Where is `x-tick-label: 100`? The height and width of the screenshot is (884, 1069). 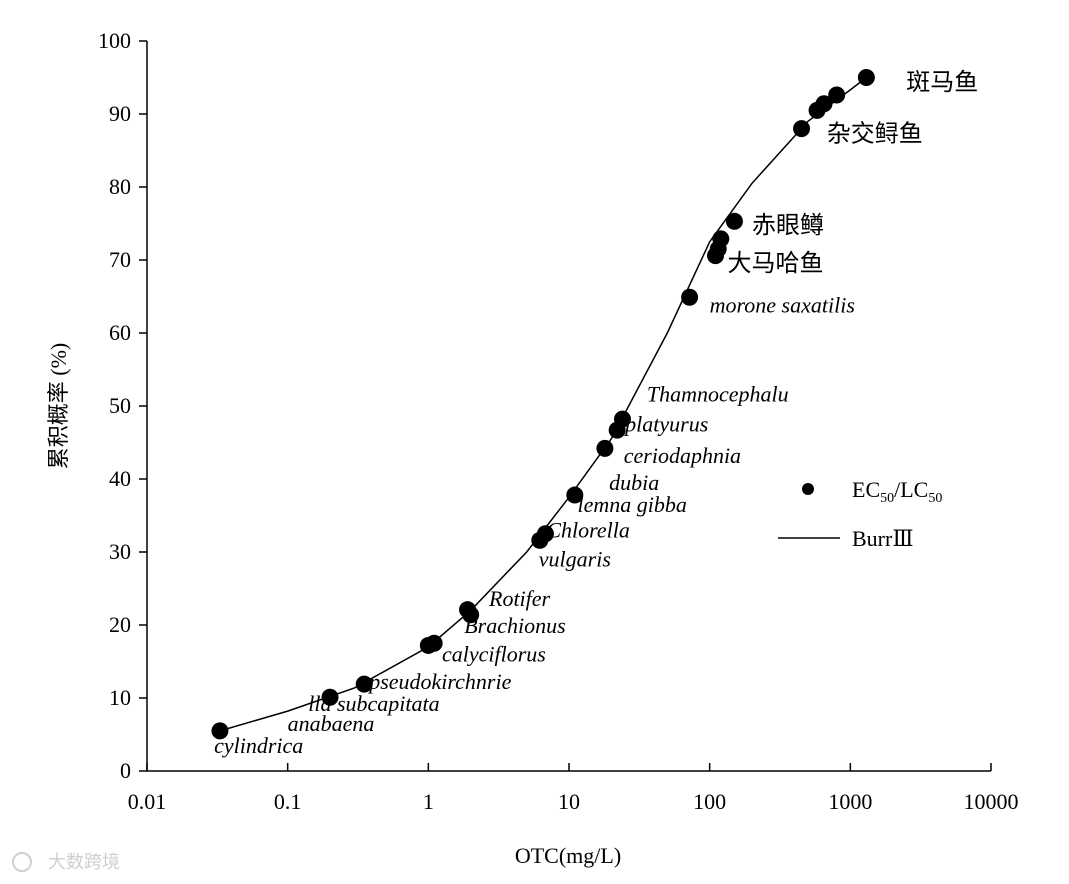 x-tick-label: 100 is located at coordinates (709, 801).